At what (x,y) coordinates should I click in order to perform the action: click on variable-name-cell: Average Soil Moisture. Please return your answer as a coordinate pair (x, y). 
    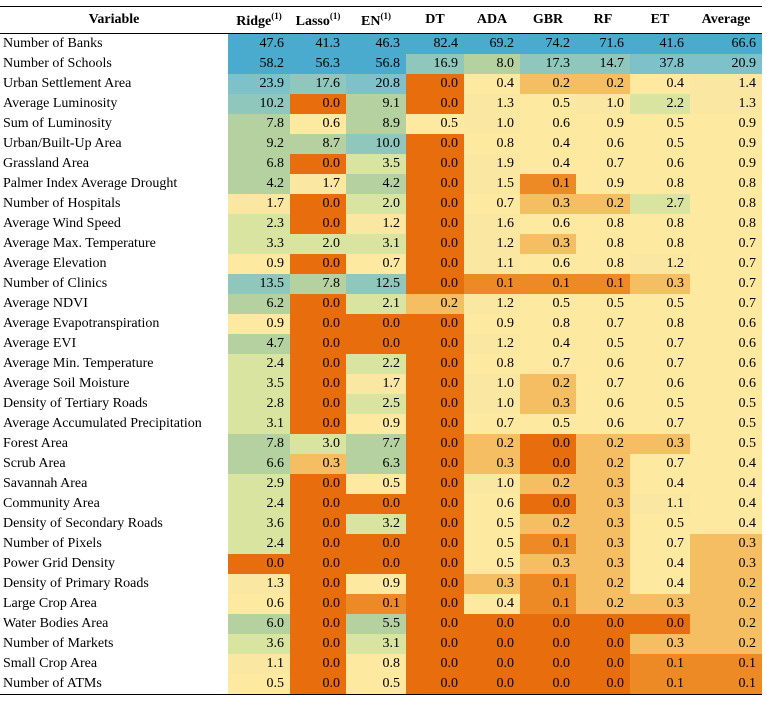
    Looking at the image, I should click on (66, 383).